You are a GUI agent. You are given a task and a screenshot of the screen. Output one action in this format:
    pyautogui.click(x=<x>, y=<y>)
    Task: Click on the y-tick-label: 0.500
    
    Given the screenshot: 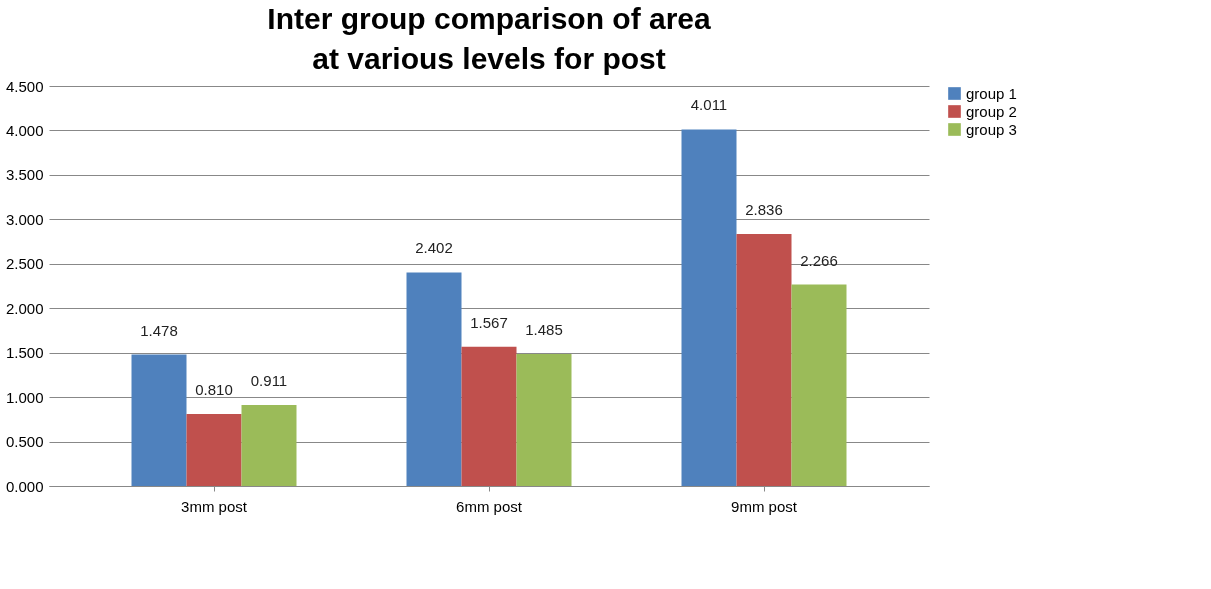 What is the action you would take?
    pyautogui.click(x=24, y=442)
    